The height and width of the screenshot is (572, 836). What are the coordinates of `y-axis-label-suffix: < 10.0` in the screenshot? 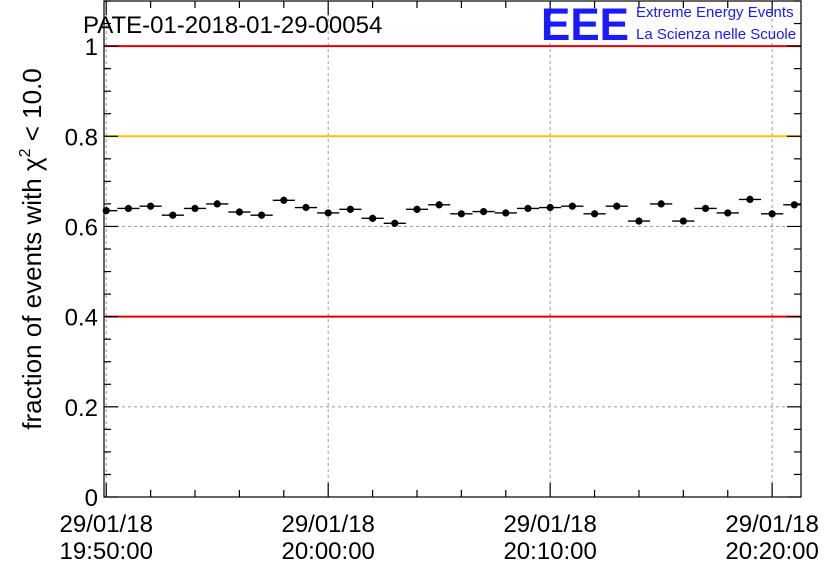 It's located at (32, 108).